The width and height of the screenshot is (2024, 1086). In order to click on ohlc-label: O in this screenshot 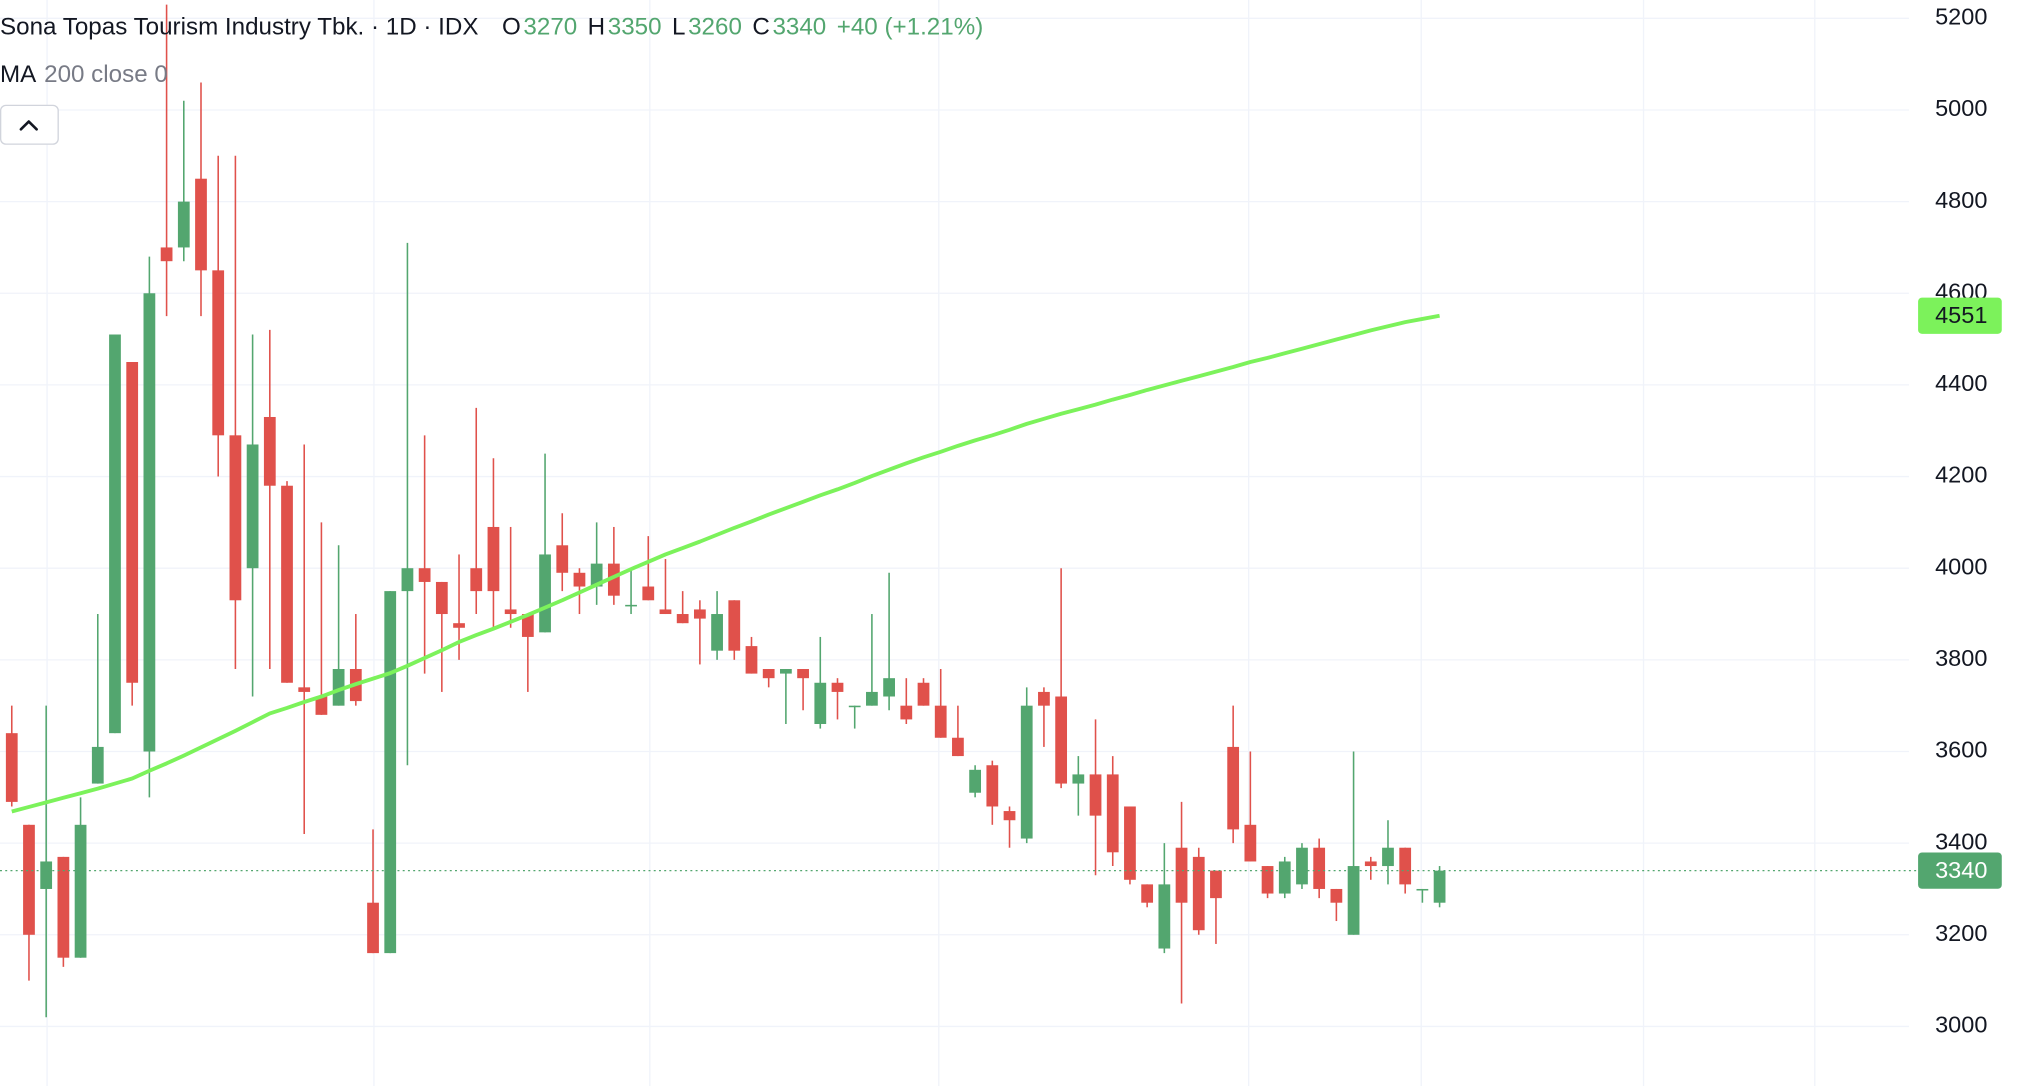, I will do `click(511, 27)`.